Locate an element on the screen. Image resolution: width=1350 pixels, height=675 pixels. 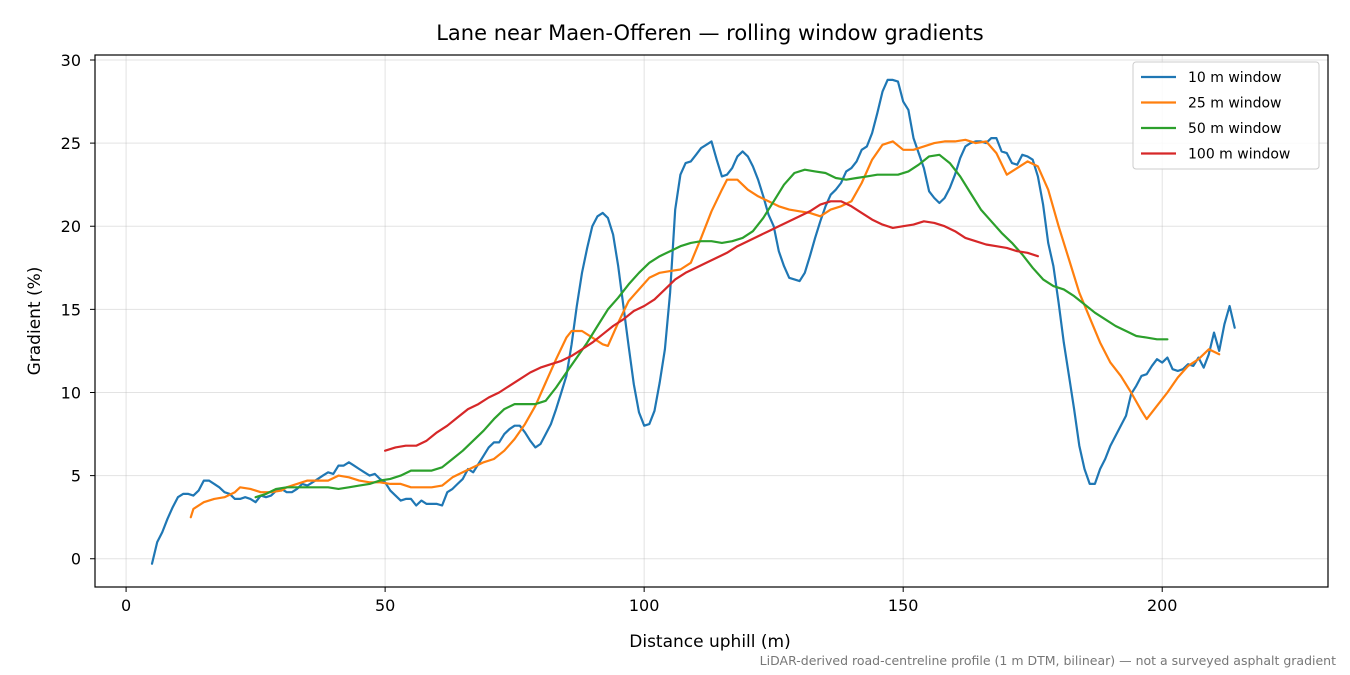
y-axis: 0 5 10 15 20 25 30 is located at coordinates (78, 310).